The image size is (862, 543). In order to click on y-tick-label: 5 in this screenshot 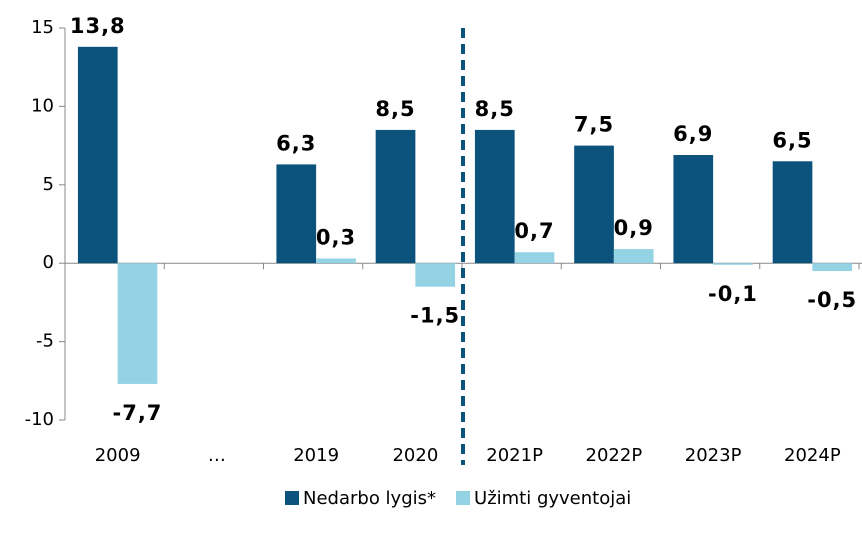, I will do `click(48, 184)`.